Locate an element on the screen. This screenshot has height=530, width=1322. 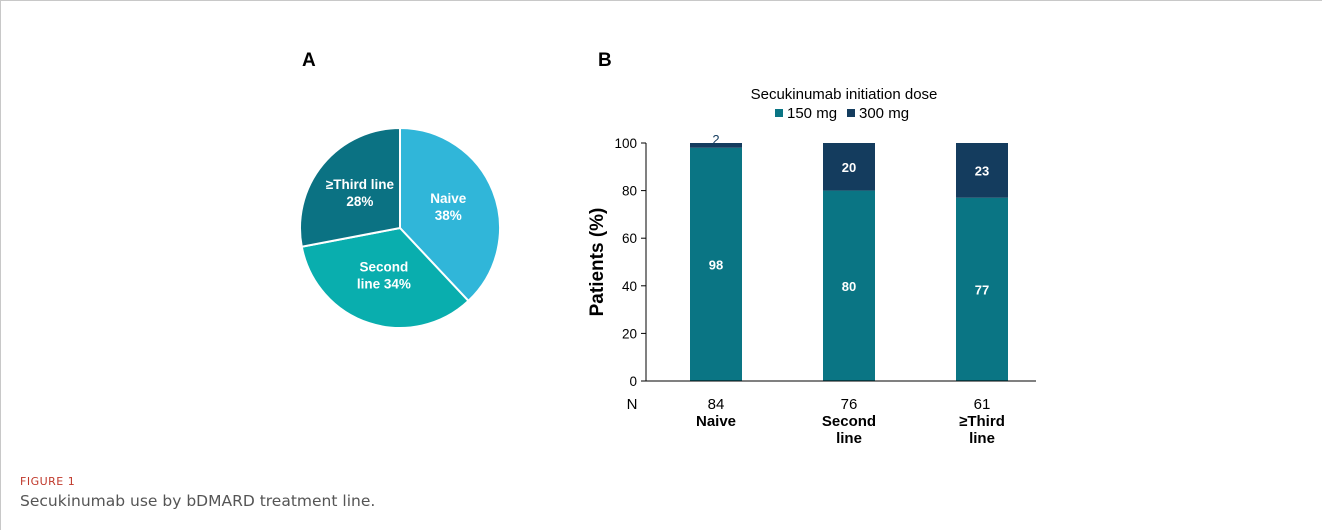
figure-frame-top is located at coordinates (661, 0).